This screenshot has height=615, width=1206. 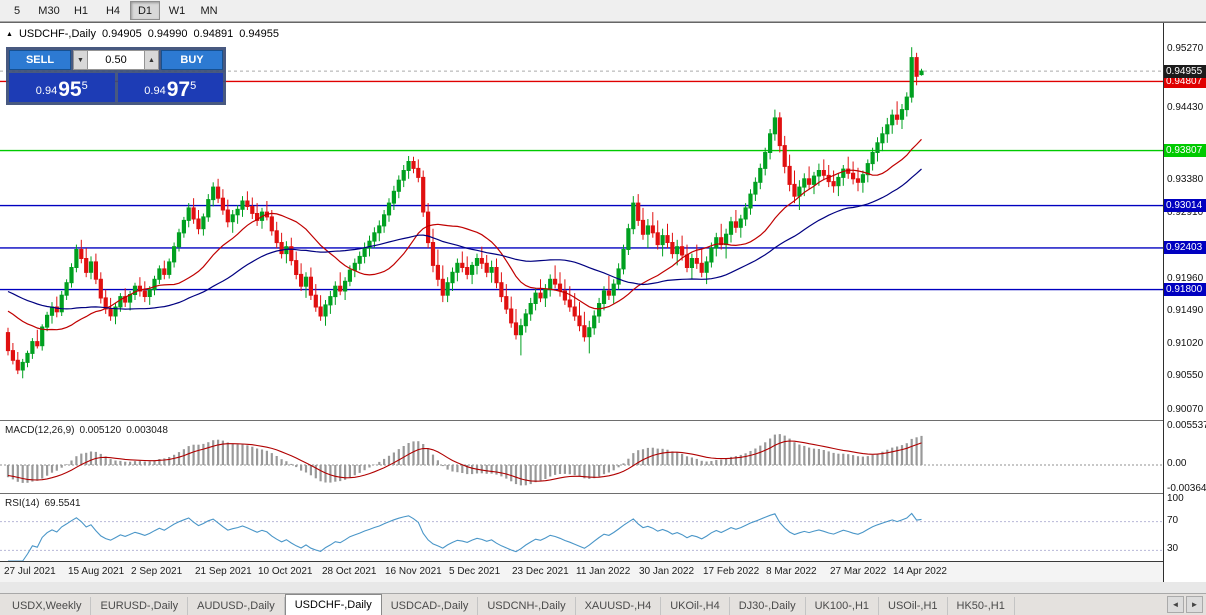 I want to click on date-tick-label: 2 Sep 2021, so click(x=157, y=571).